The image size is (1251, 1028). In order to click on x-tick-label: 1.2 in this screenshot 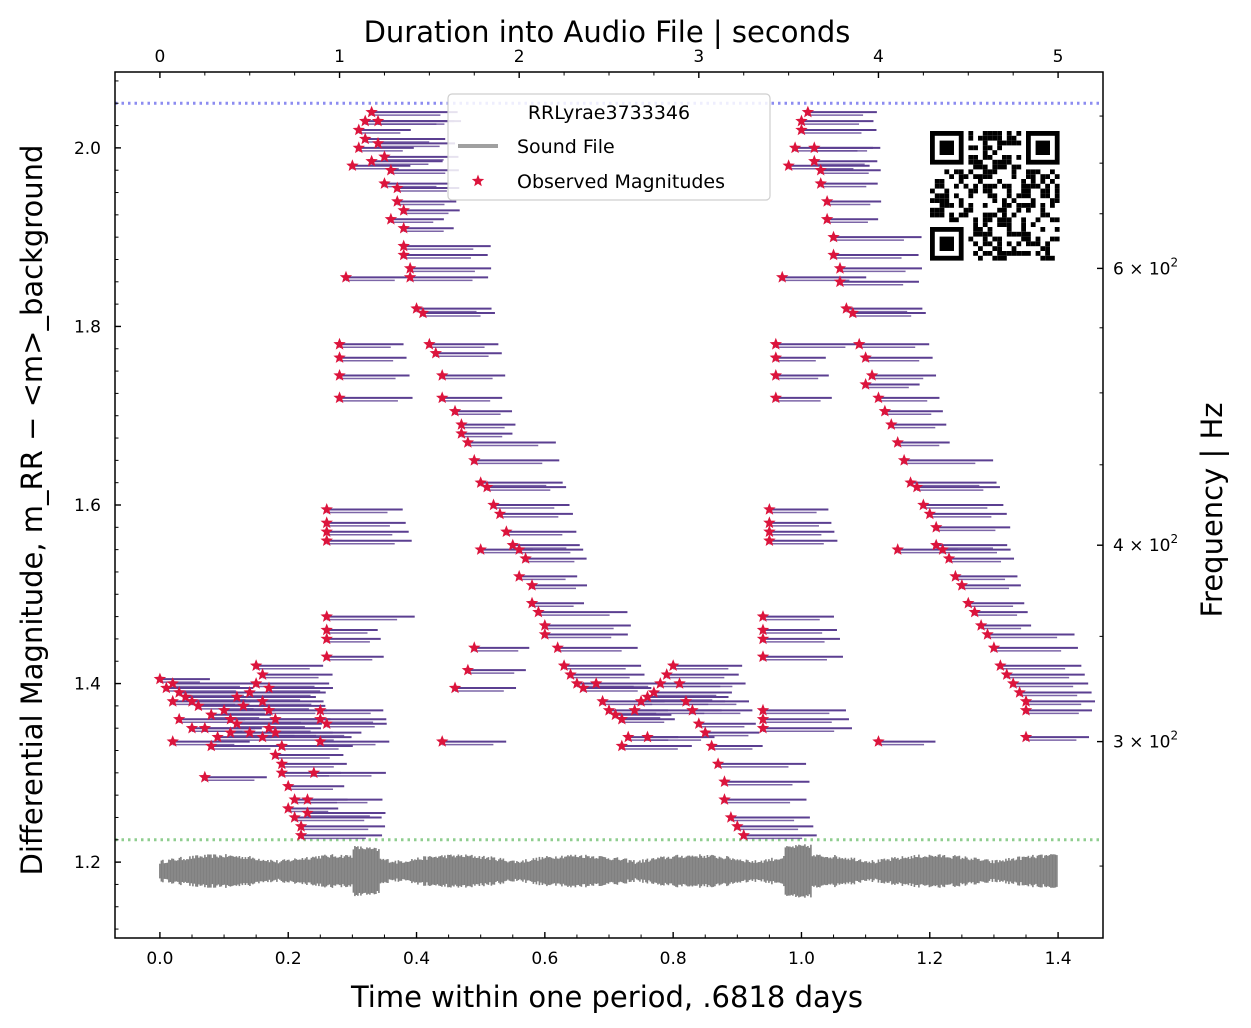, I will do `click(929, 959)`.